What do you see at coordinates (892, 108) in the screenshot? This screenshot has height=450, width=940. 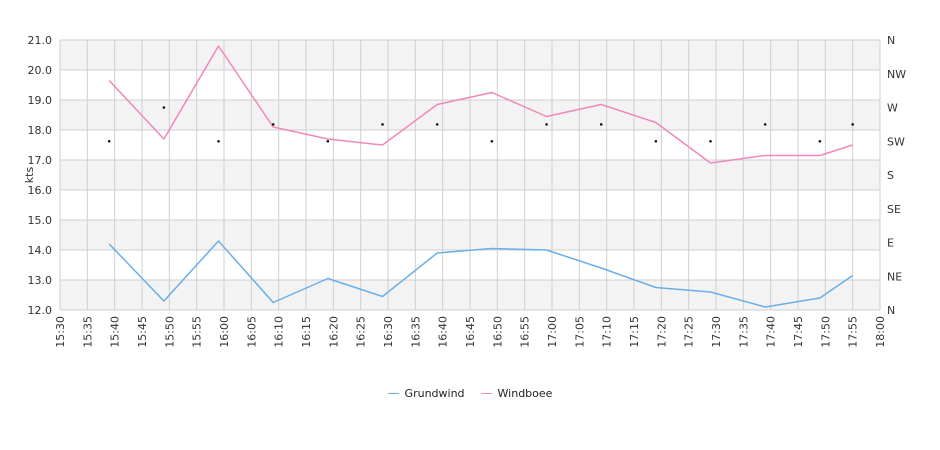 I see `right-axis-label: W` at bounding box center [892, 108].